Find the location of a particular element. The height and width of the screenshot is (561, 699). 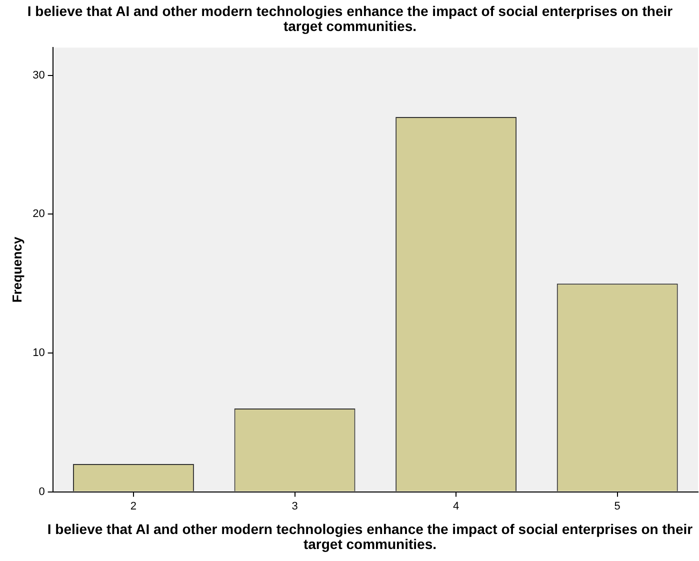

y-tick-label: 10 is located at coordinates (38, 353).